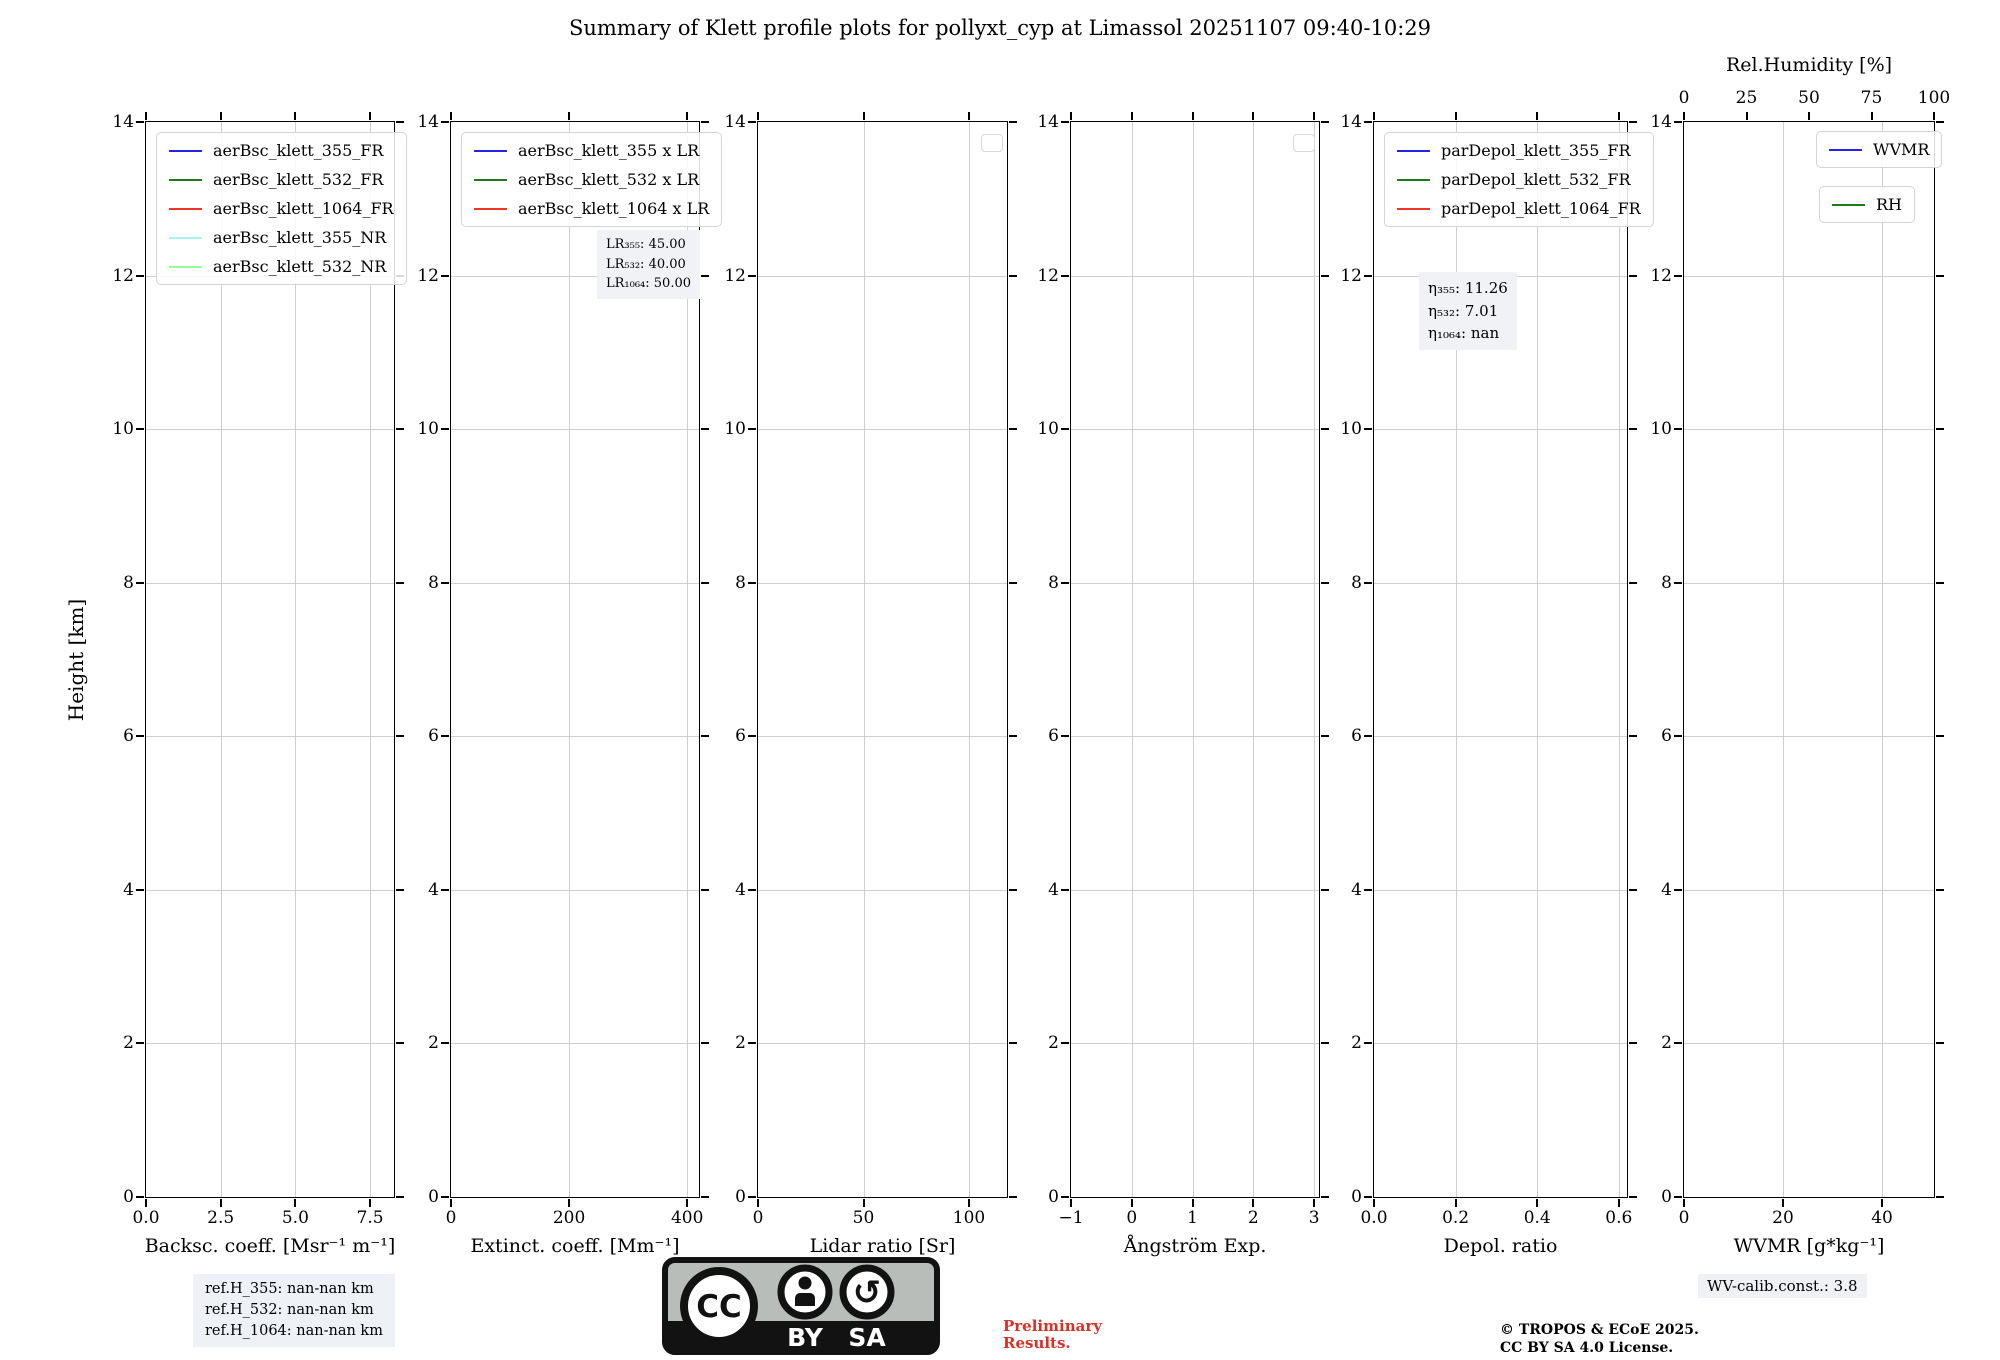 The width and height of the screenshot is (2000, 1360). What do you see at coordinates (867, 1337) in the screenshot?
I see `sa-text: SA` at bounding box center [867, 1337].